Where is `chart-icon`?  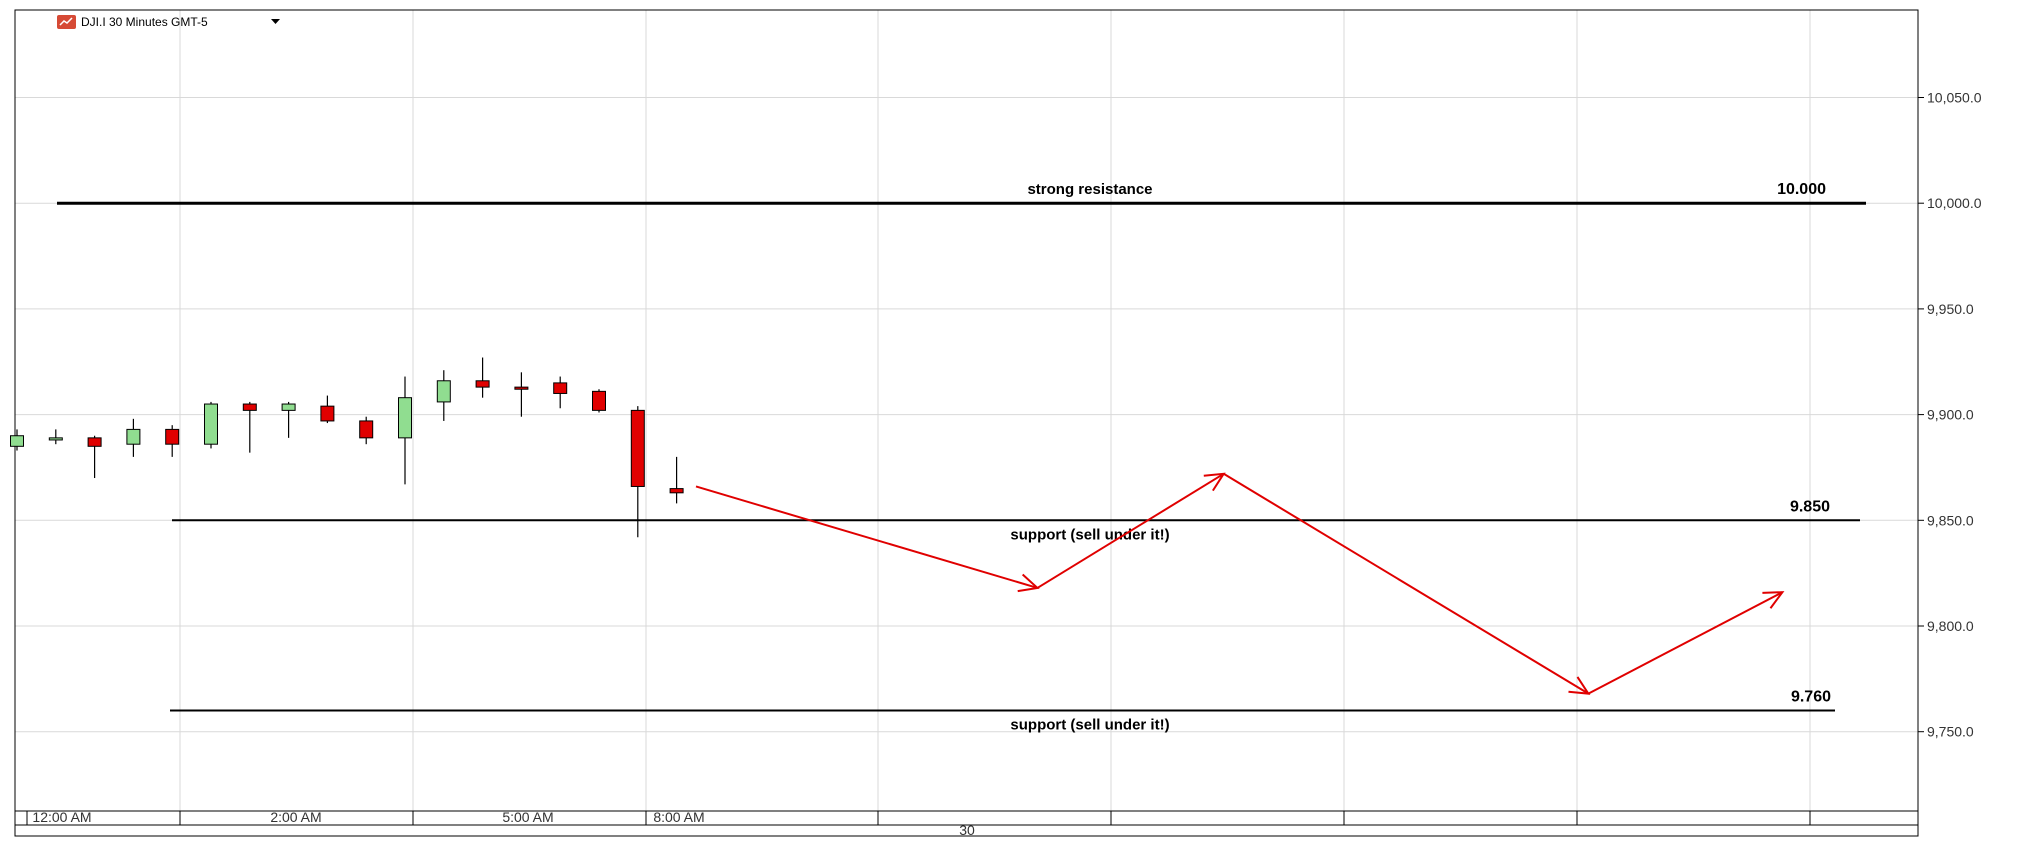 chart-icon is located at coordinates (66, 22).